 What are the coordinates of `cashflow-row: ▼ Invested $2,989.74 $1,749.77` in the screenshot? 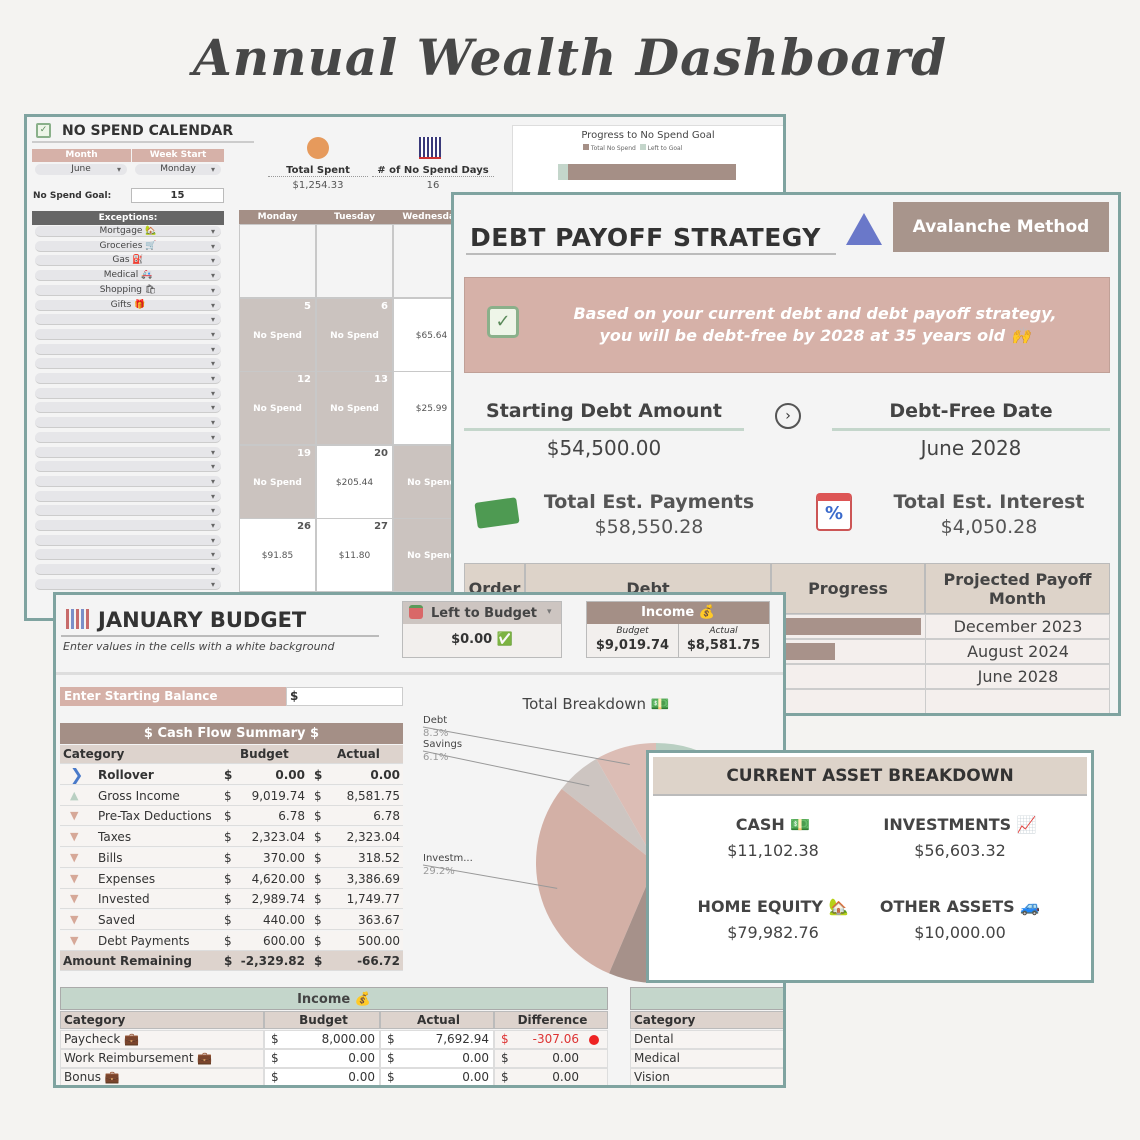 It's located at (231, 899).